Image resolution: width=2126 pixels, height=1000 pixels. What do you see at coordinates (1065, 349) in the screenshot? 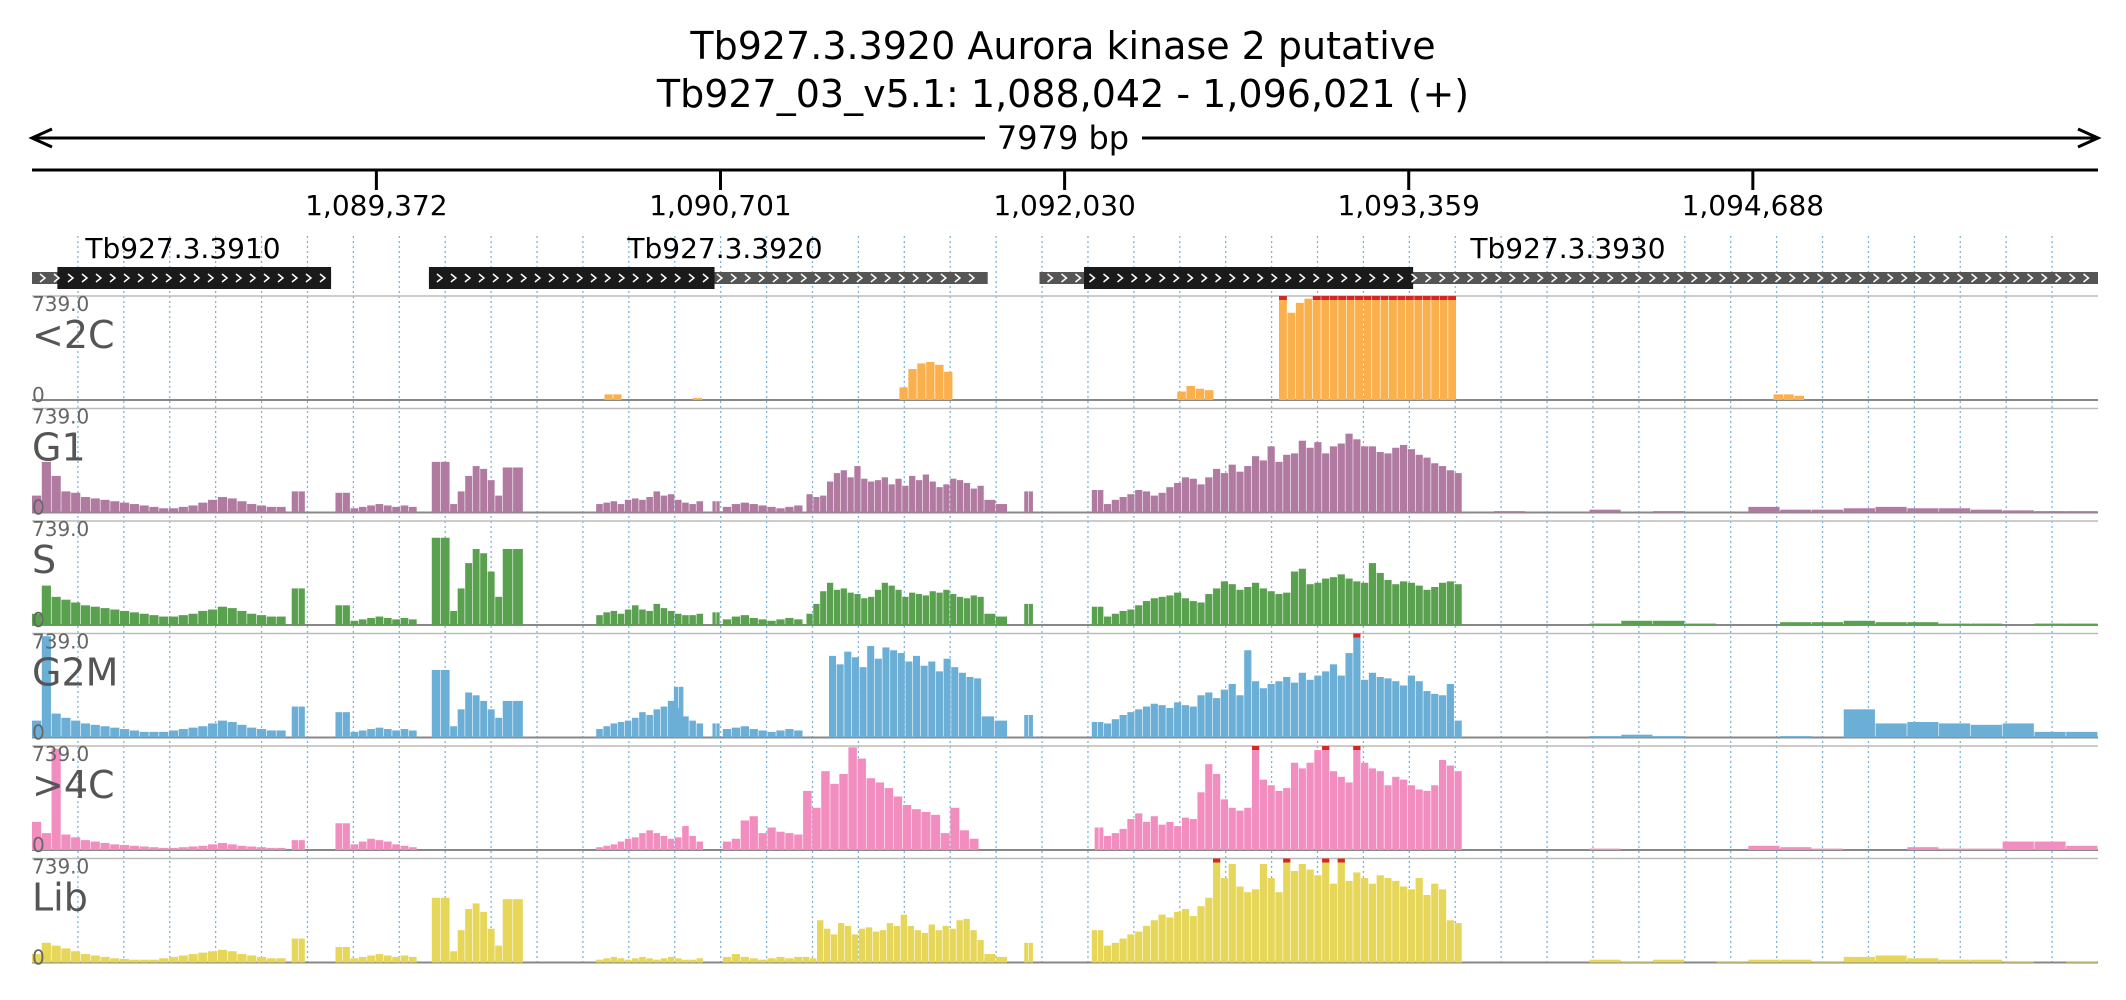
I see `coverage-track: 739.0 0 <2C` at bounding box center [1065, 349].